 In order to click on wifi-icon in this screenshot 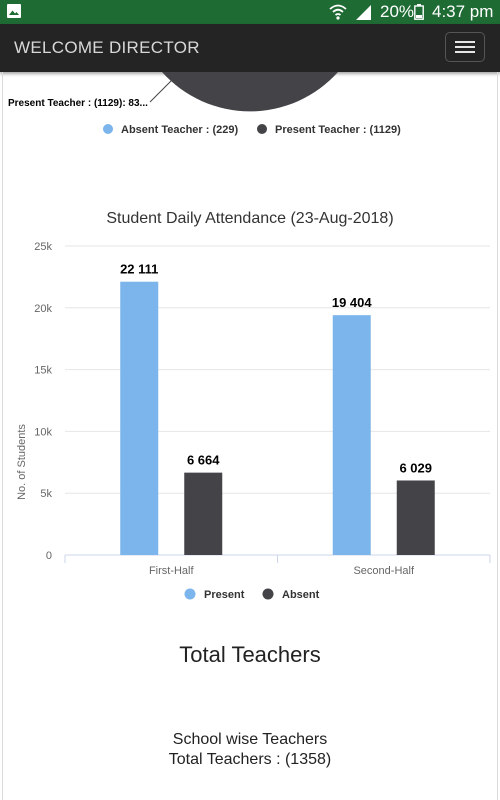, I will do `click(338, 12)`.